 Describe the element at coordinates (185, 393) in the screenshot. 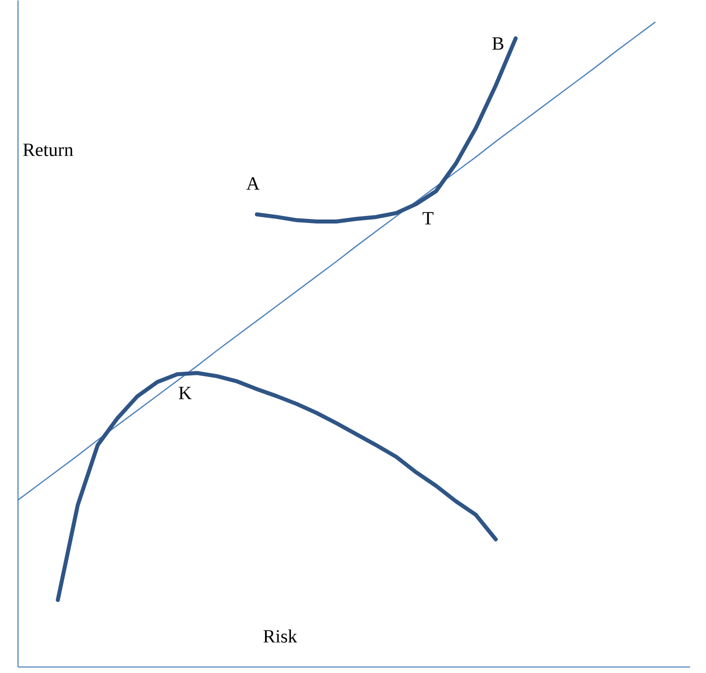

I see `annotation: K` at that location.